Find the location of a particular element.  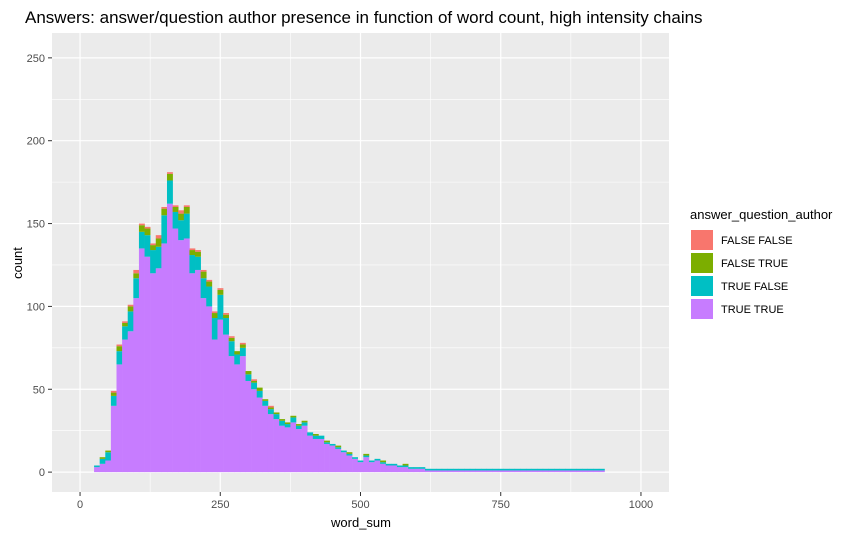

y-axis-title: count is located at coordinates (17, 263).